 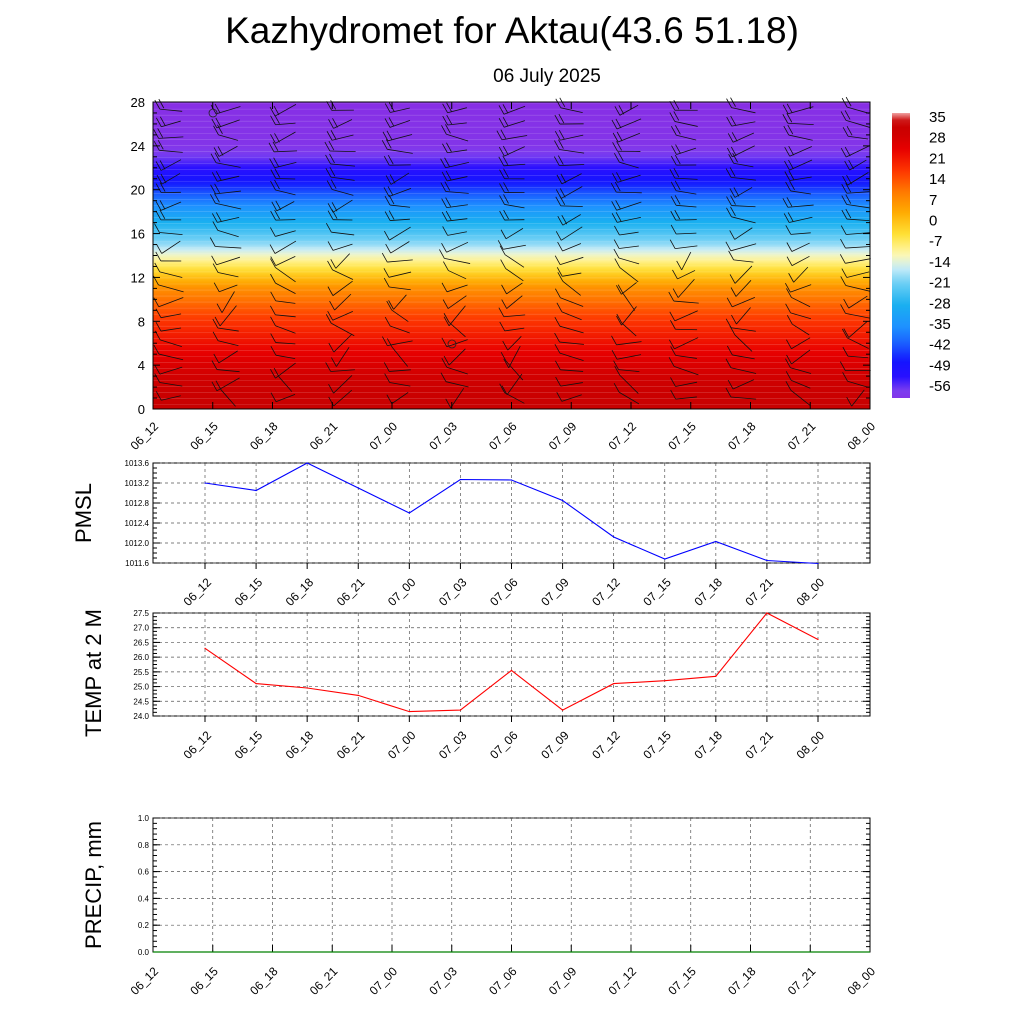 What do you see at coordinates (555, 745) in the screenshot?
I see `x-tick-label: 07_09` at bounding box center [555, 745].